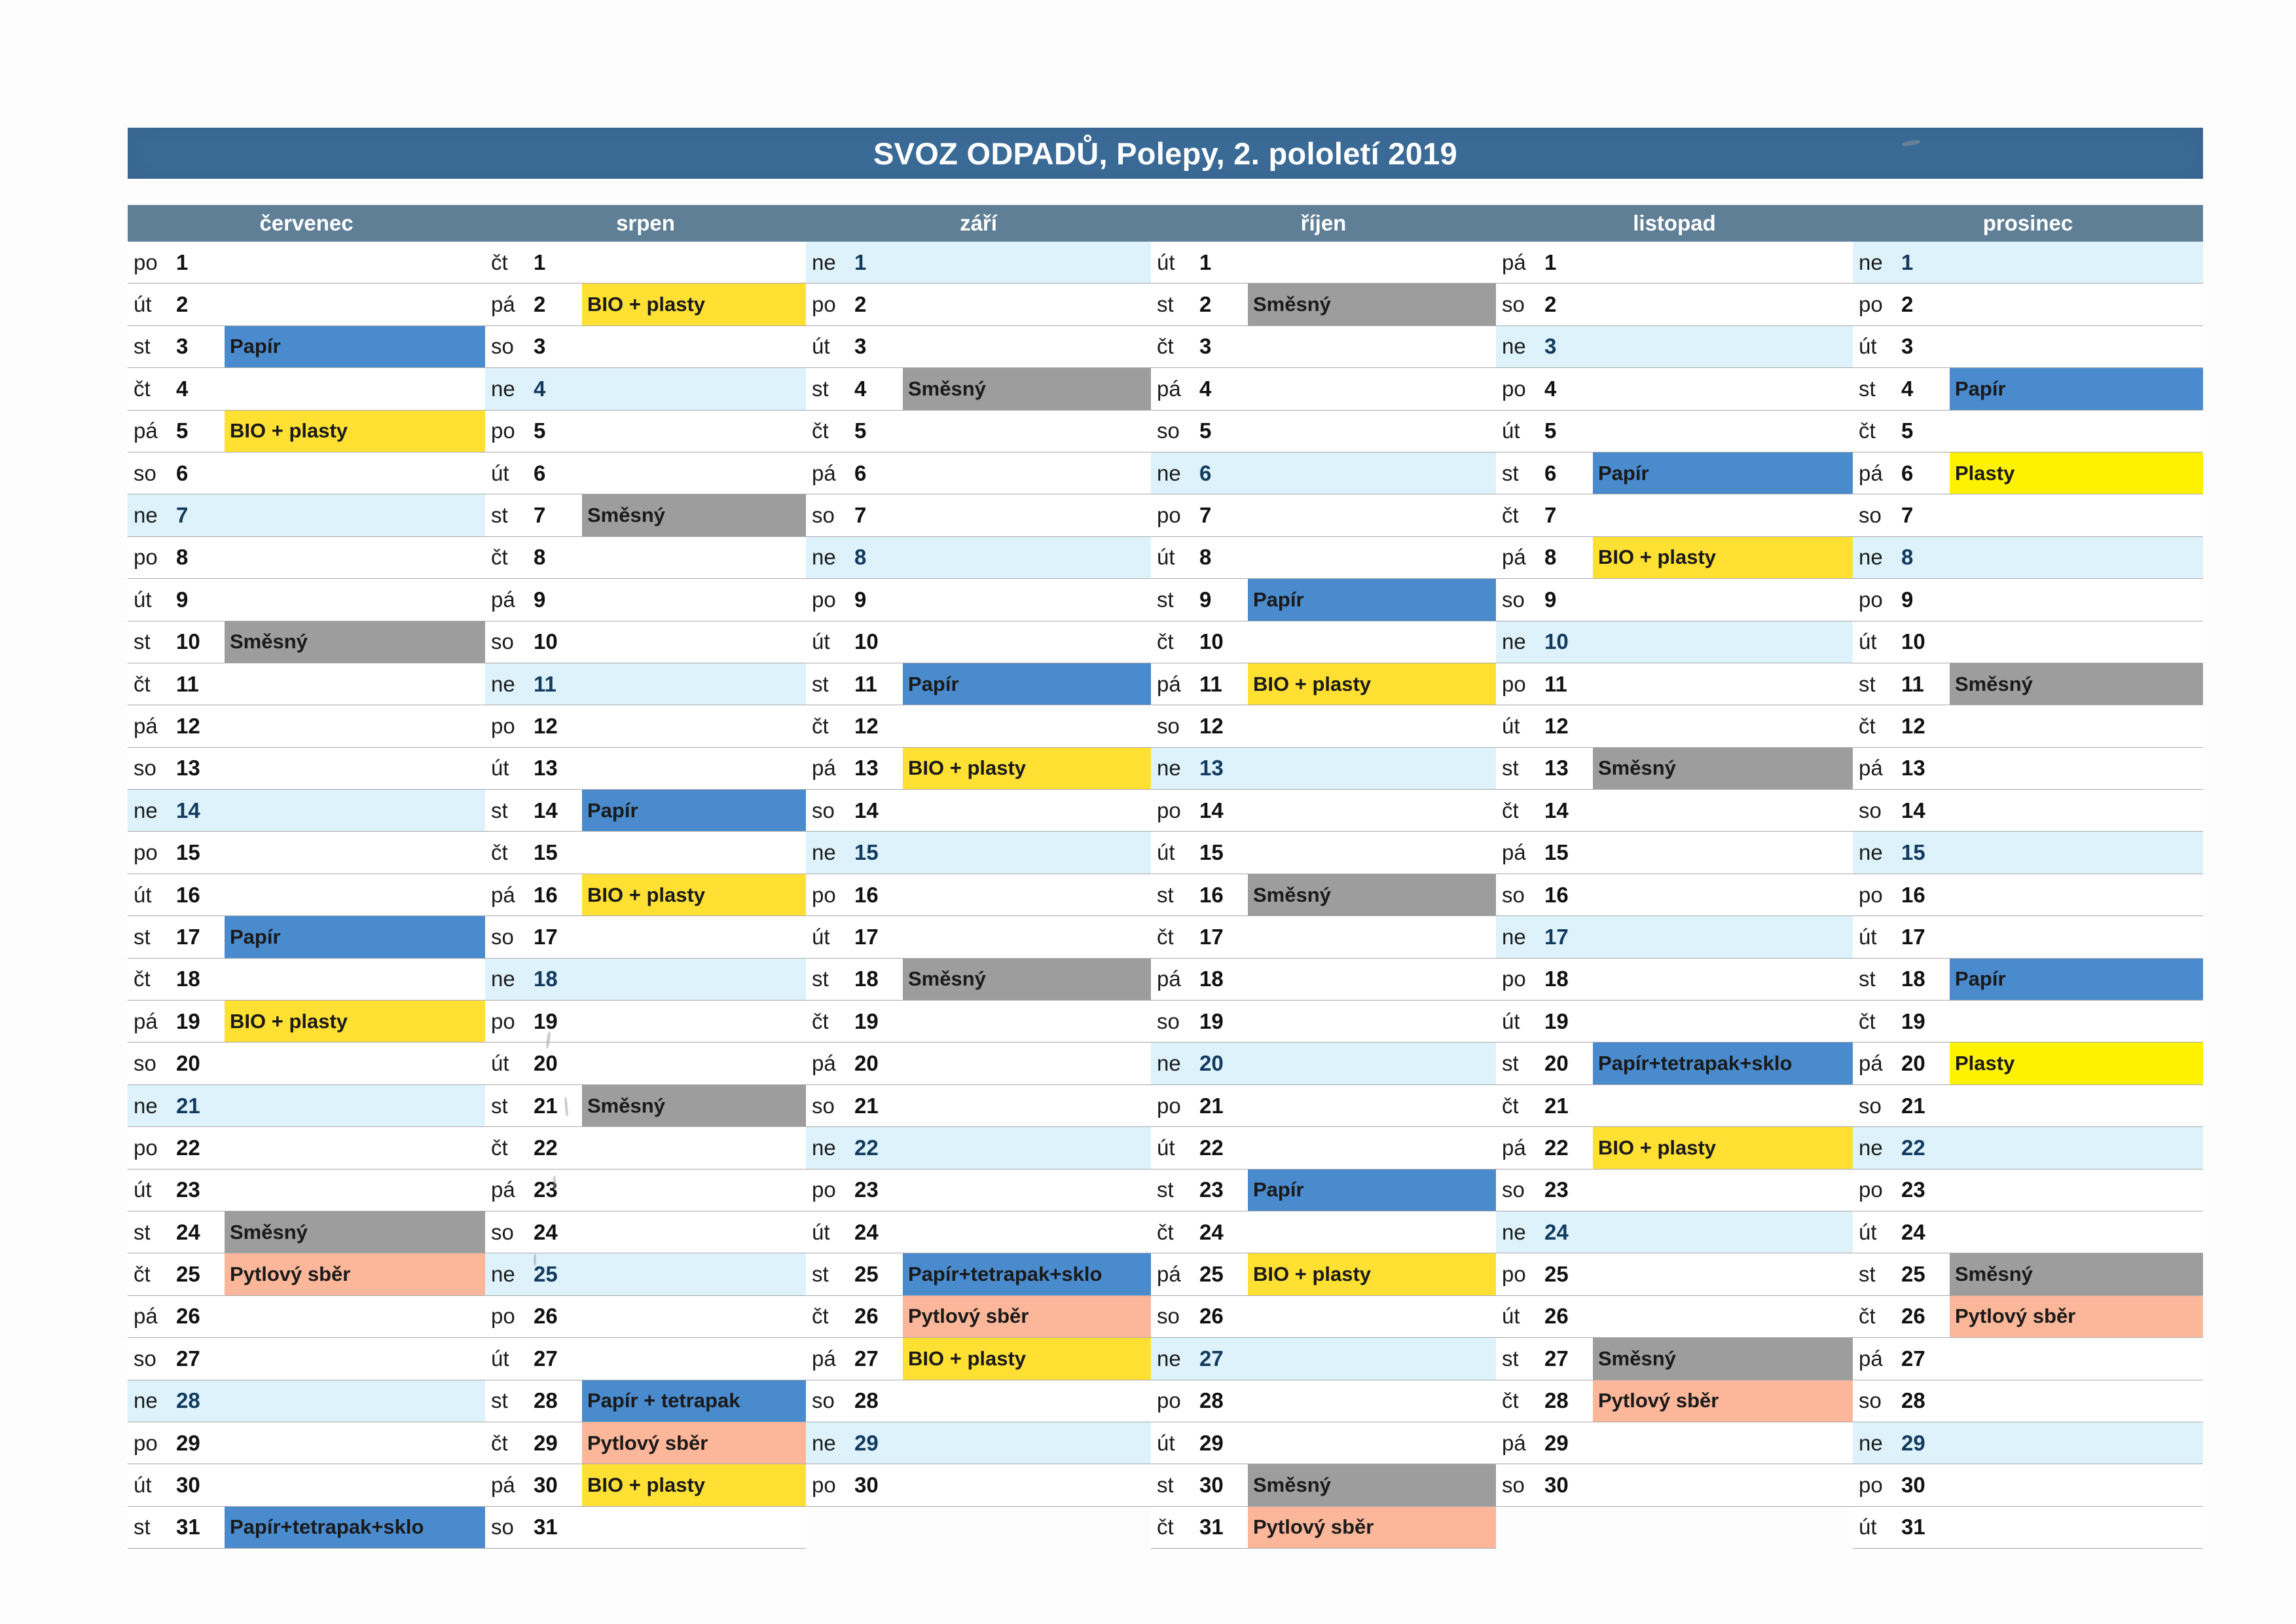 This screenshot has height=1624, width=2296. What do you see at coordinates (1674, 1022) in the screenshot?
I see `day-row: út 19` at bounding box center [1674, 1022].